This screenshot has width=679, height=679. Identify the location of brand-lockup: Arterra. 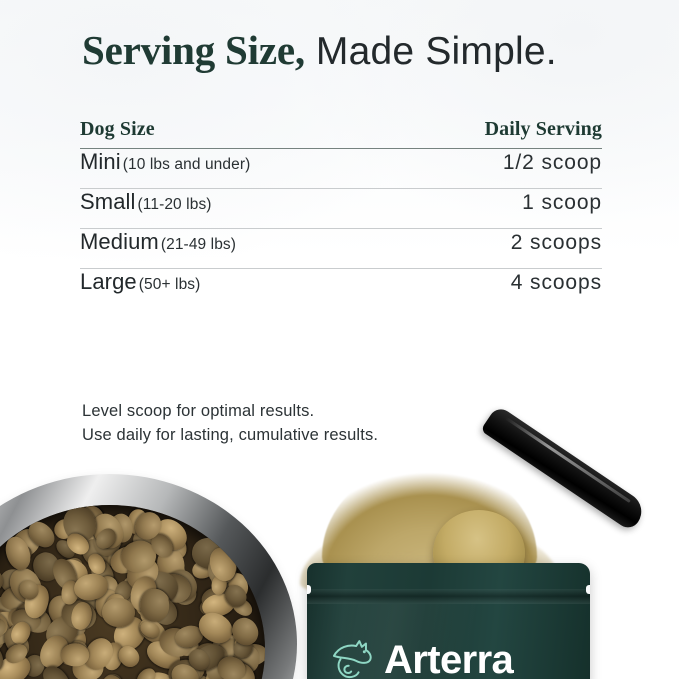
(421, 658).